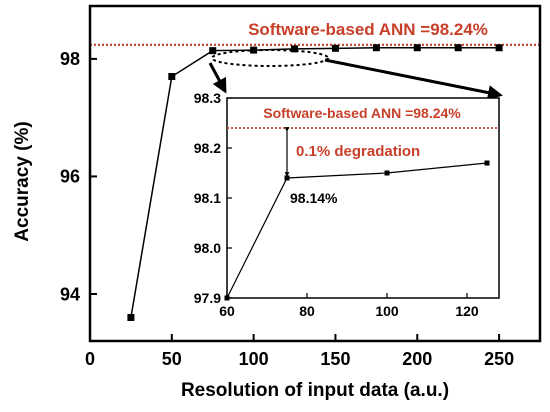 This screenshot has width=550, height=412. Describe the element at coordinates (227, 311) in the screenshot. I see `inset-x-tick-label: 60` at that location.